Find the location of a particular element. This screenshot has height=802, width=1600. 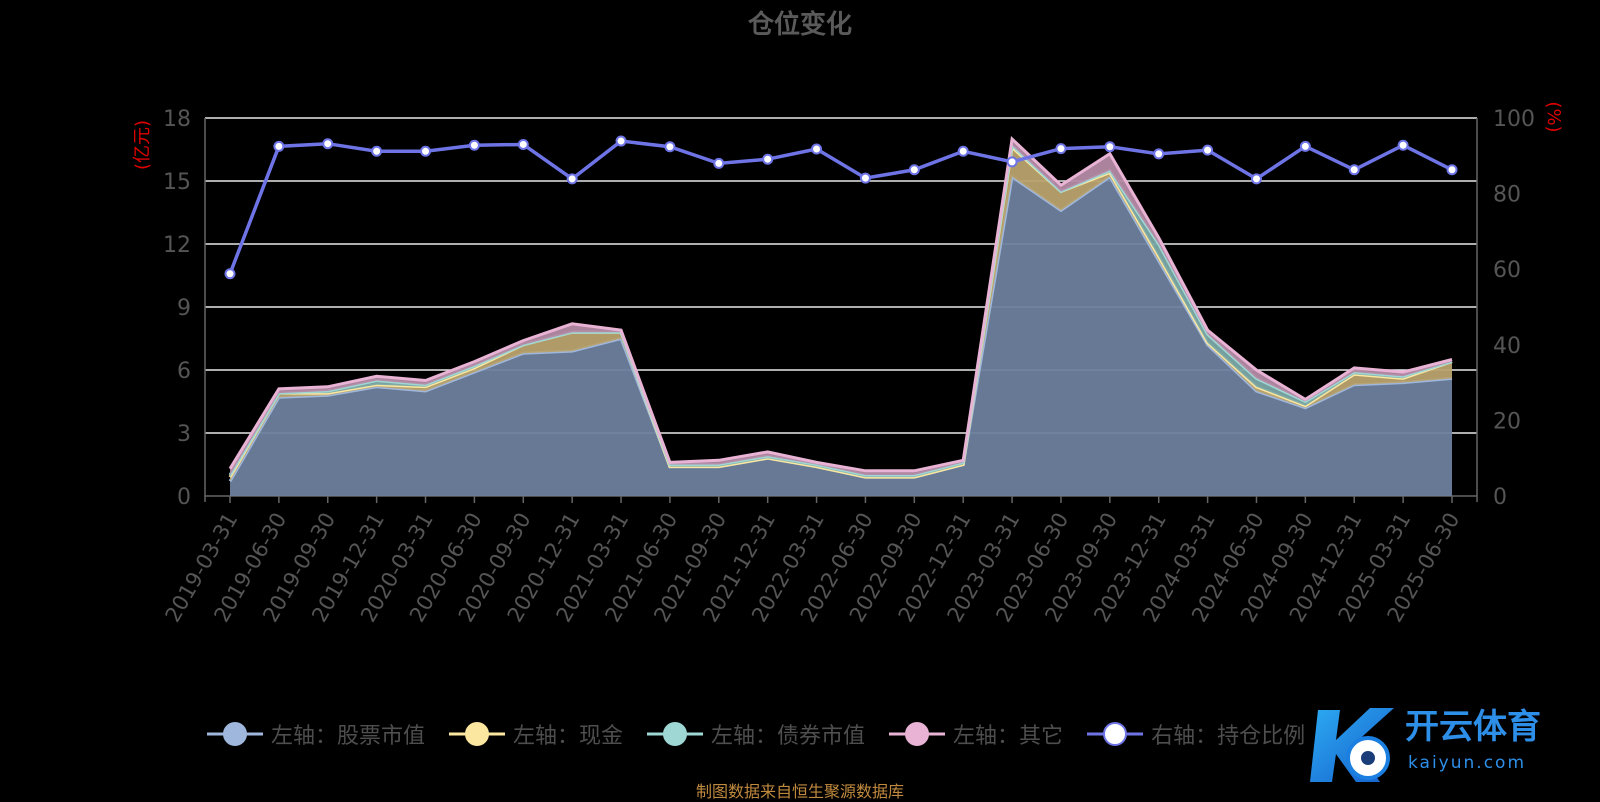

legend-item: 左轴：其它 is located at coordinates (975, 734).